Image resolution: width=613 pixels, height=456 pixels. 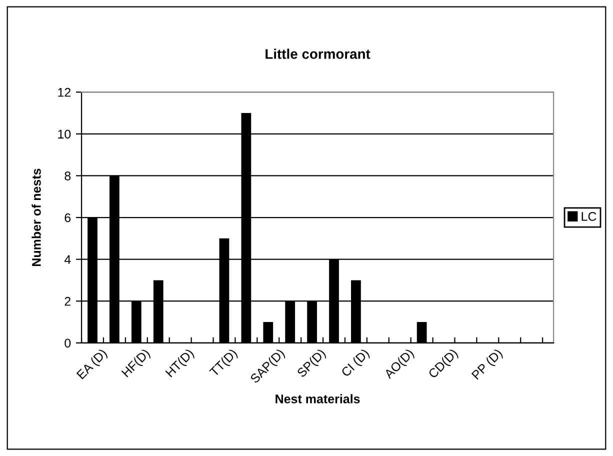 What do you see at coordinates (36, 217) in the screenshot?
I see `y-axis-title: Number of nests` at bounding box center [36, 217].